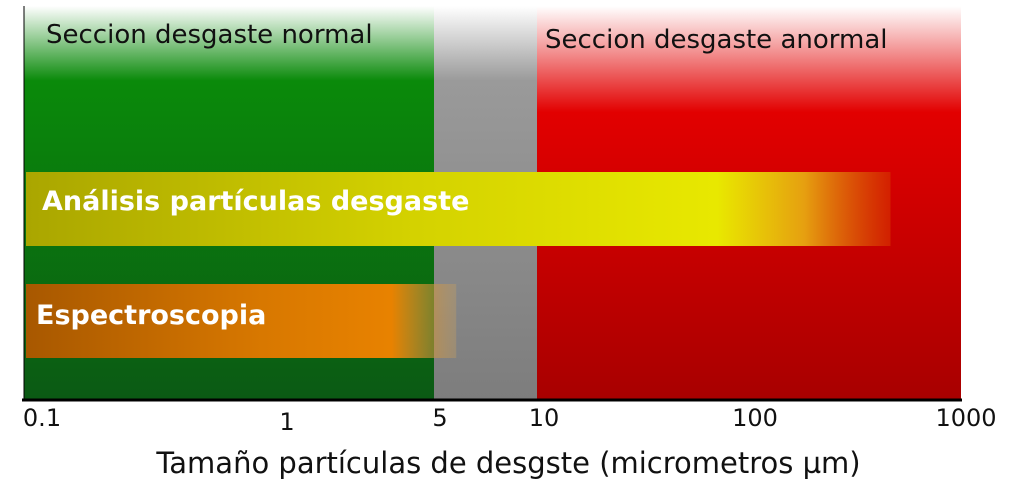 The image size is (1017, 502). What do you see at coordinates (209, 35) in the screenshot?
I see `zone-normal-label: Seccion desgaste normal` at bounding box center [209, 35].